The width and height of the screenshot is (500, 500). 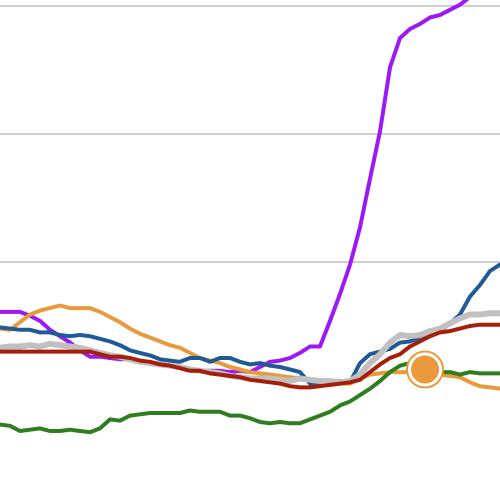 I want to click on highlight-marker-ring, so click(x=425, y=369).